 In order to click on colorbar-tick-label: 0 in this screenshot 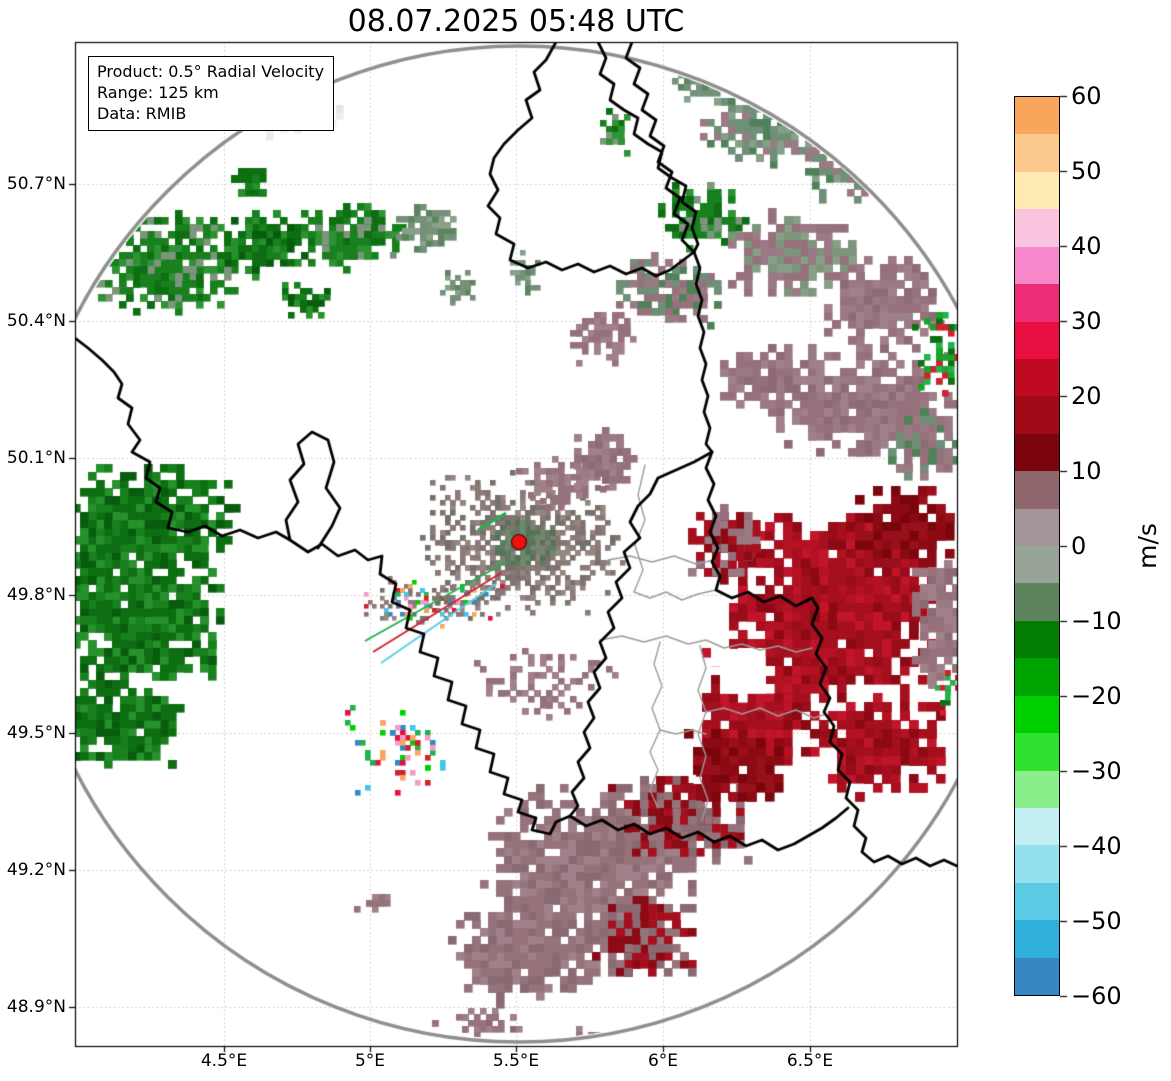, I will do `click(1079, 546)`.